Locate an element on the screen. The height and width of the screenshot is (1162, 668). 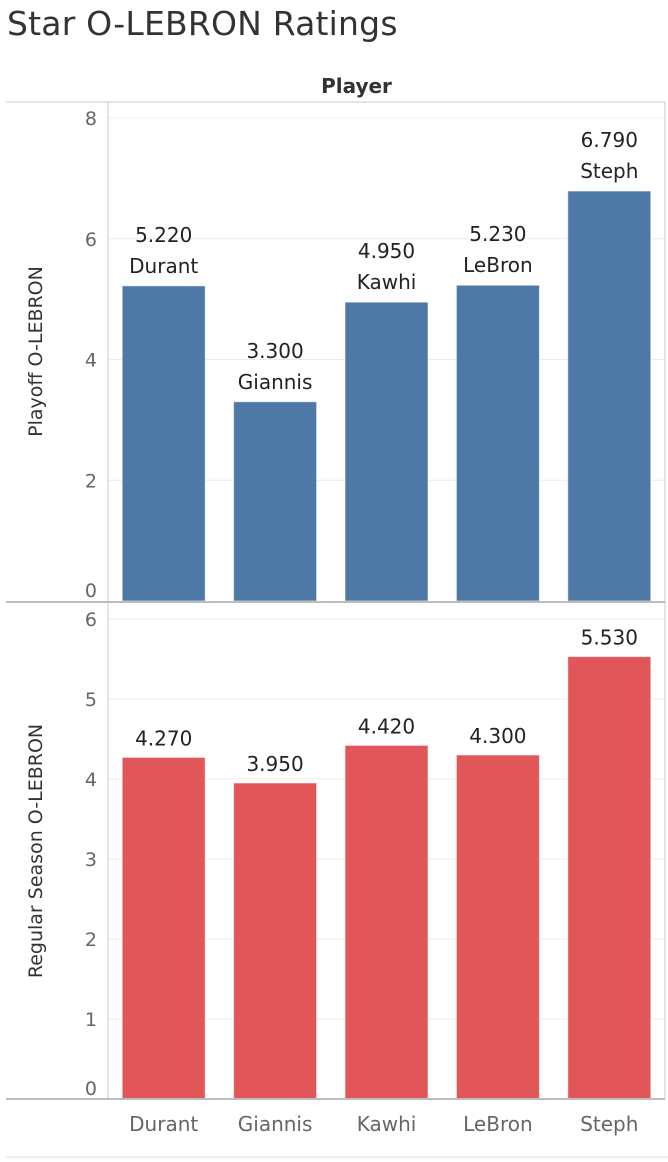
panel-0-value-label: 3.300 is located at coordinates (274, 351).